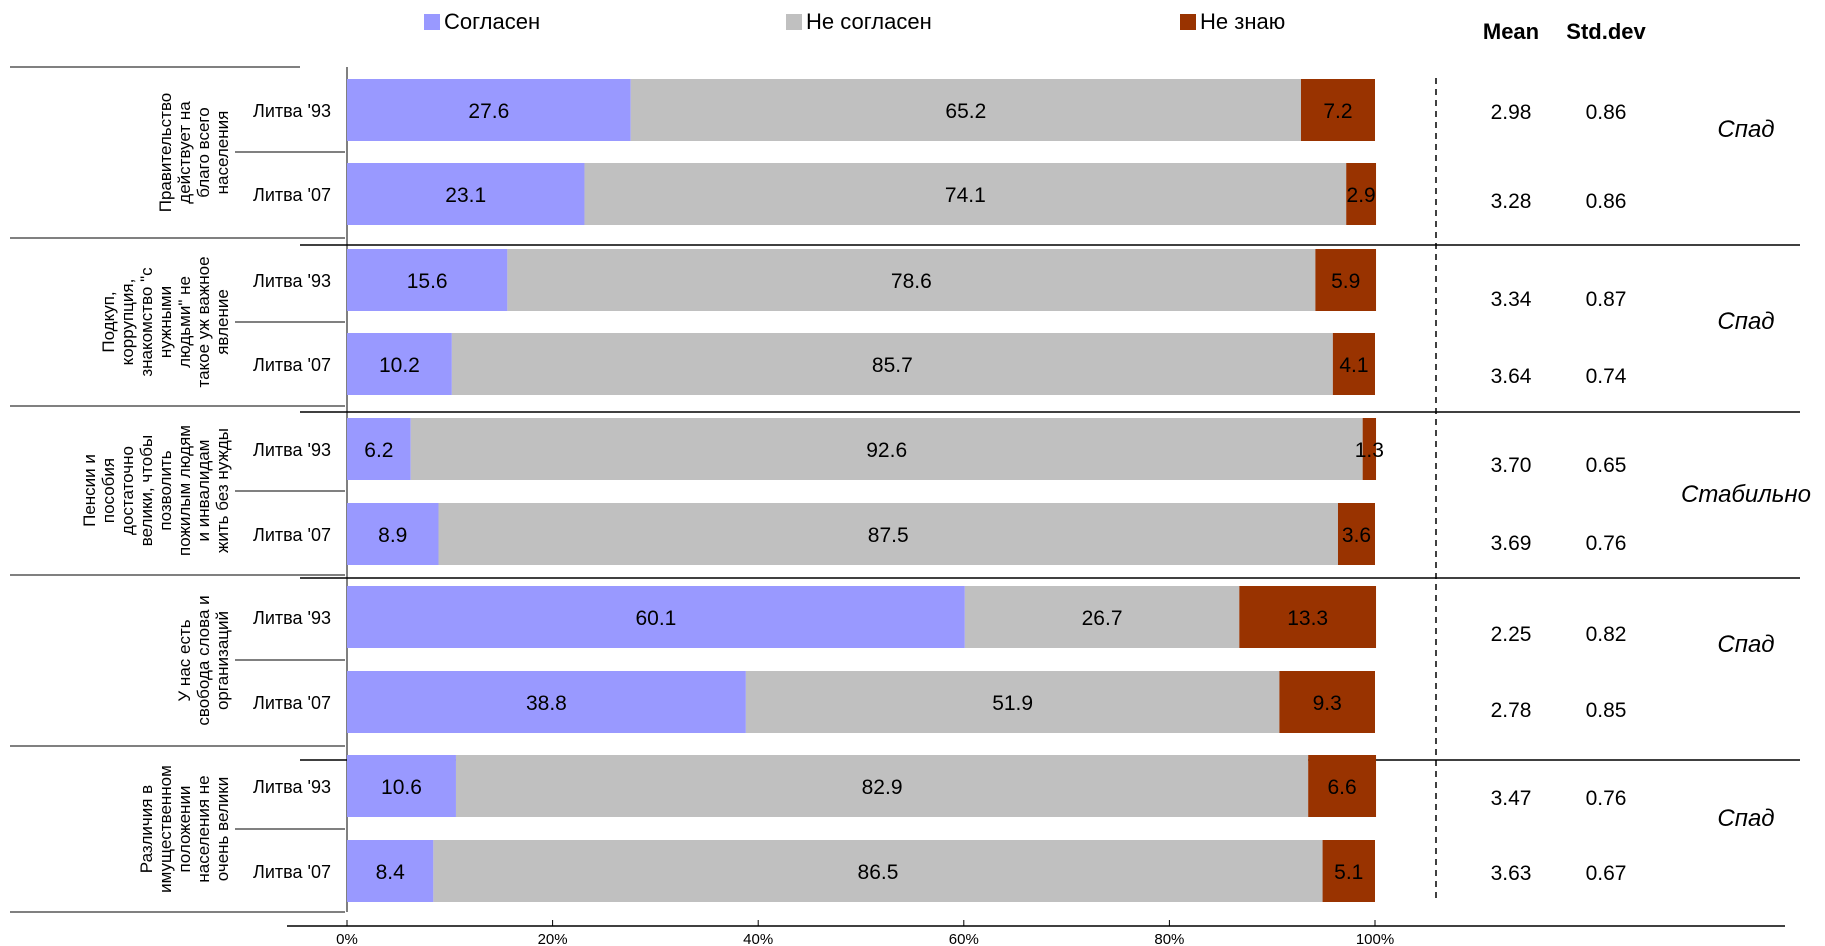  I want to click on data-label: 2.9, so click(1361, 195).